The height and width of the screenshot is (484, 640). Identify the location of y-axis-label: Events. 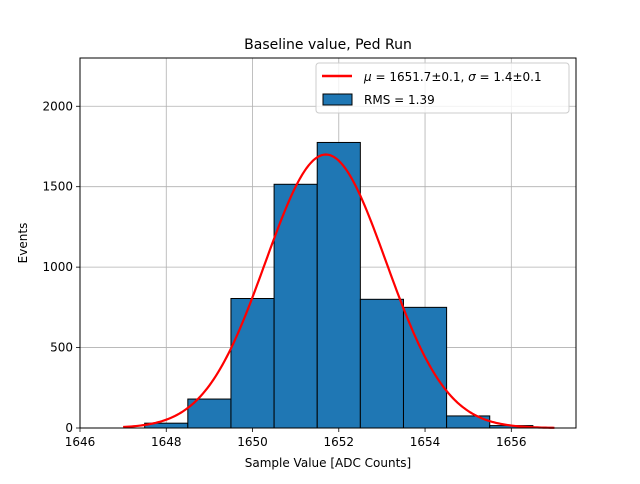
(23, 243).